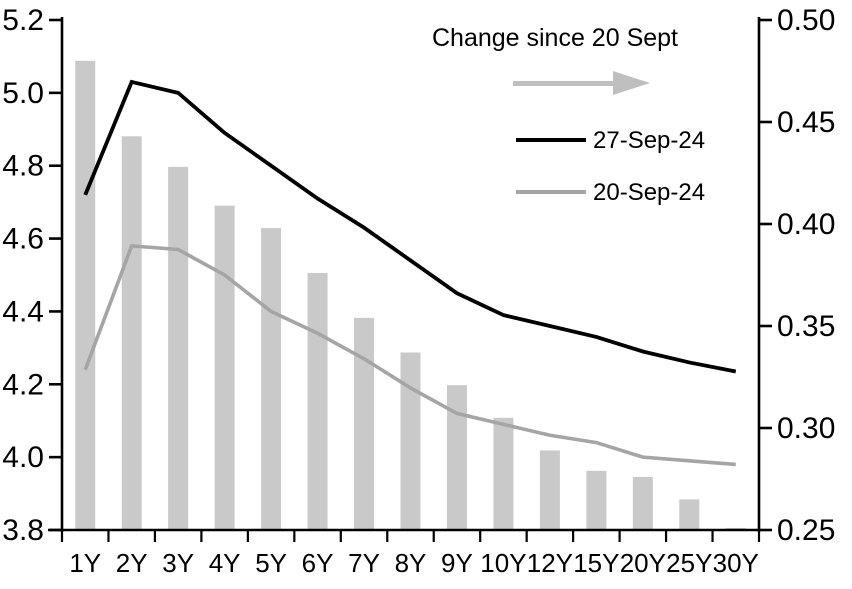  Describe the element at coordinates (689, 563) in the screenshot. I see `x-axis-label-25Y: 25Y` at that location.